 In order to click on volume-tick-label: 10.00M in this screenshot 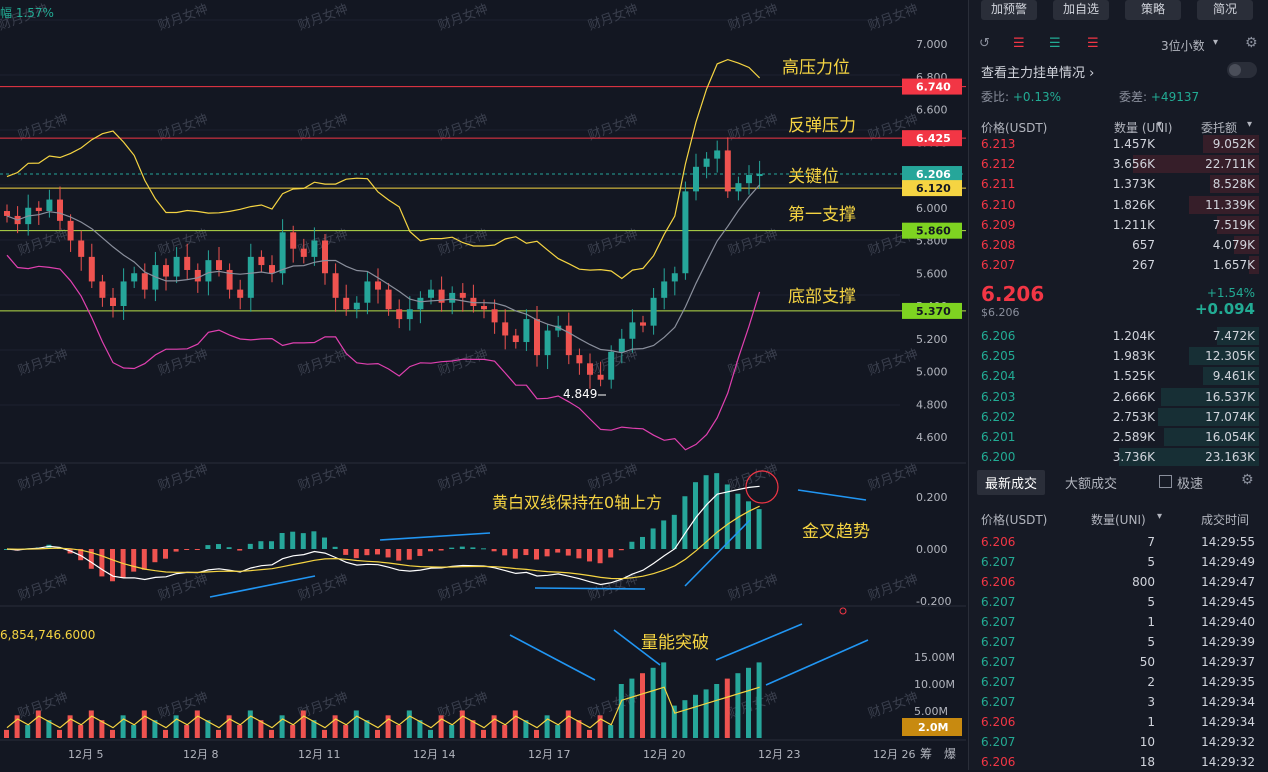, I will do `click(934, 684)`.